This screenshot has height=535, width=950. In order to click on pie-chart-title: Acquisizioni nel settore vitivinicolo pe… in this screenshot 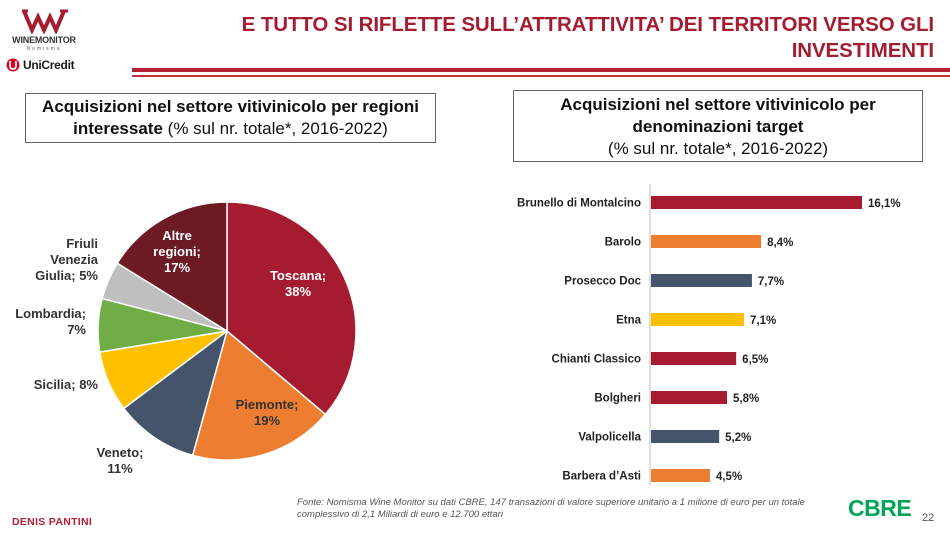, I will do `click(230, 117)`.